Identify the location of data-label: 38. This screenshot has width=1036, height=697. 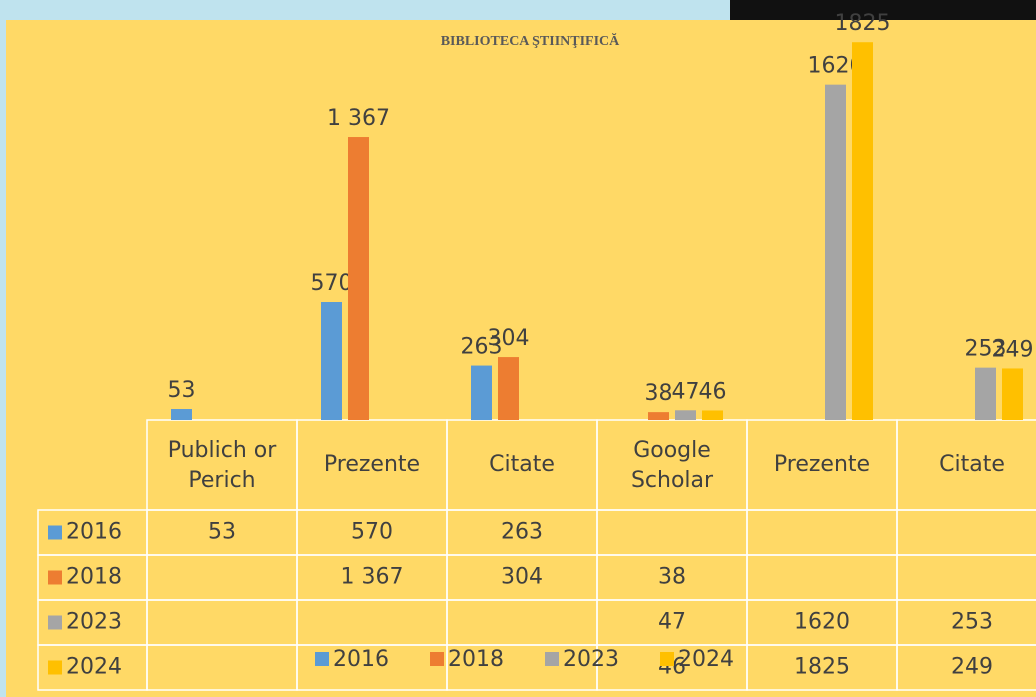
(659, 393).